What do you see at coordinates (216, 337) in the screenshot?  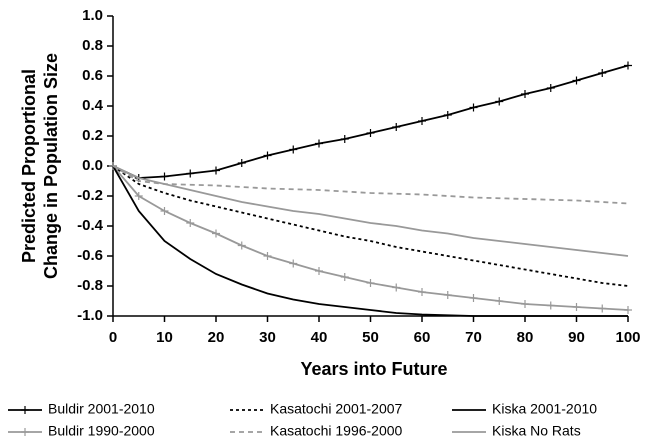 I see `x-tick-label: 20` at bounding box center [216, 337].